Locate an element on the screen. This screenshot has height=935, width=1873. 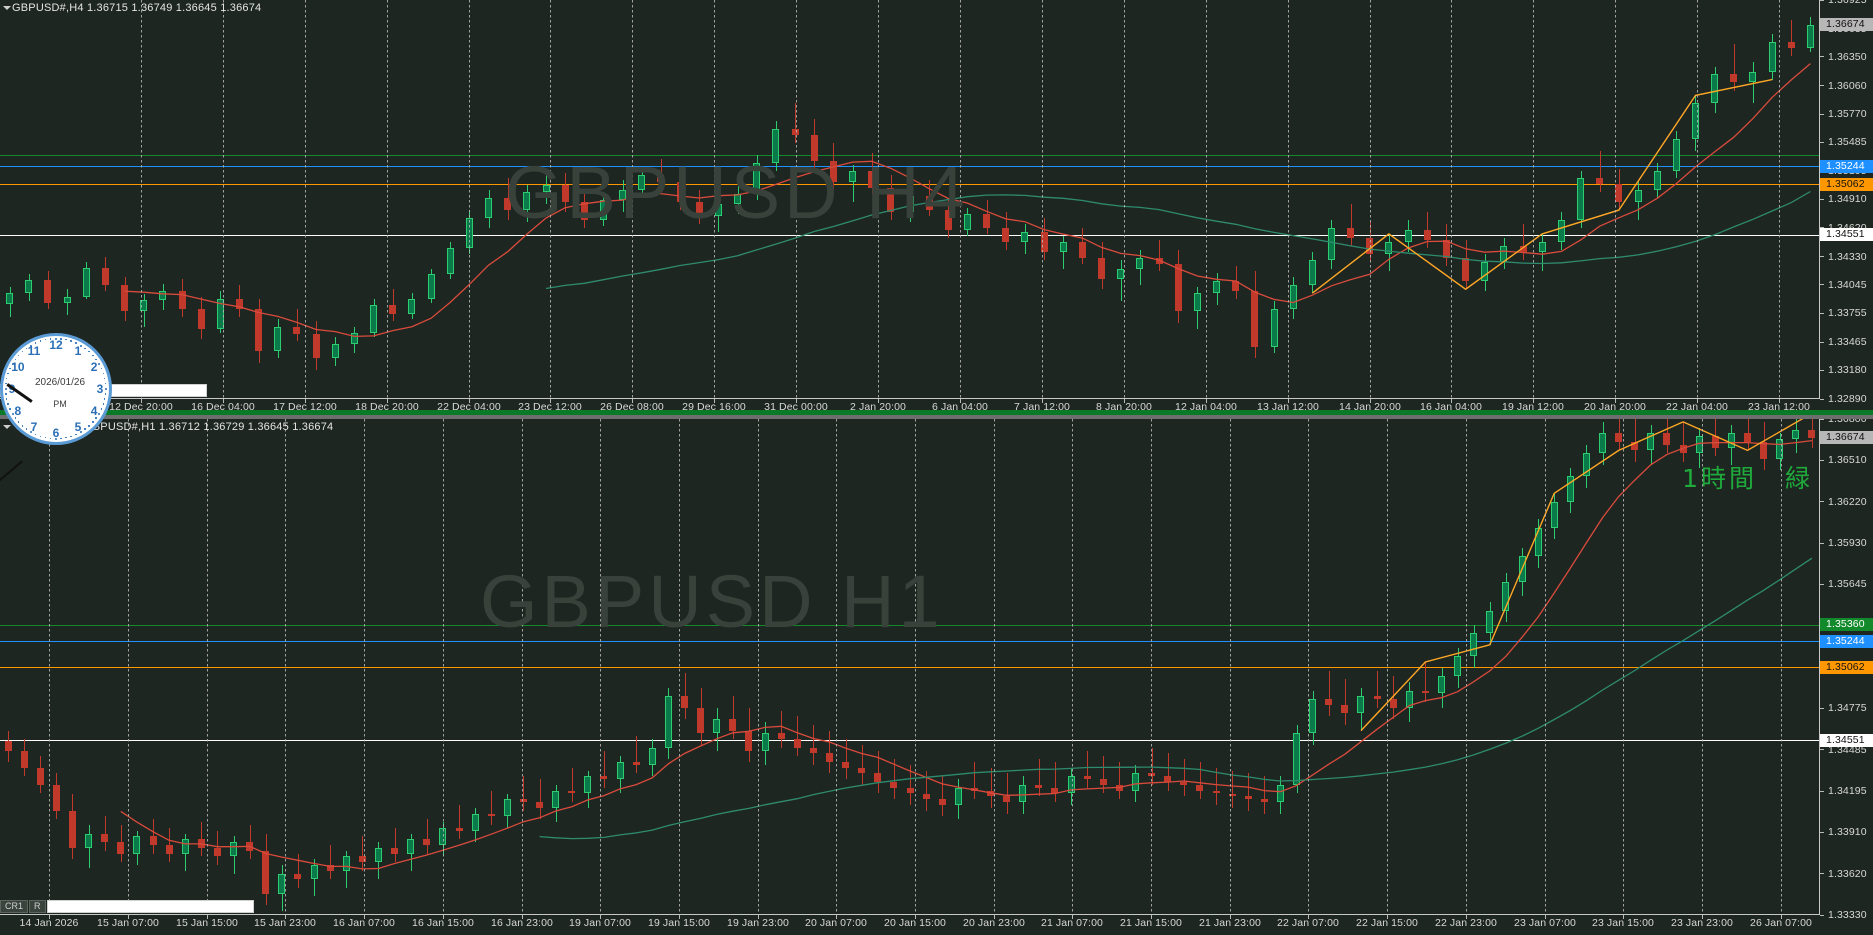
clock-numeral: 10 is located at coordinates (18, 367).